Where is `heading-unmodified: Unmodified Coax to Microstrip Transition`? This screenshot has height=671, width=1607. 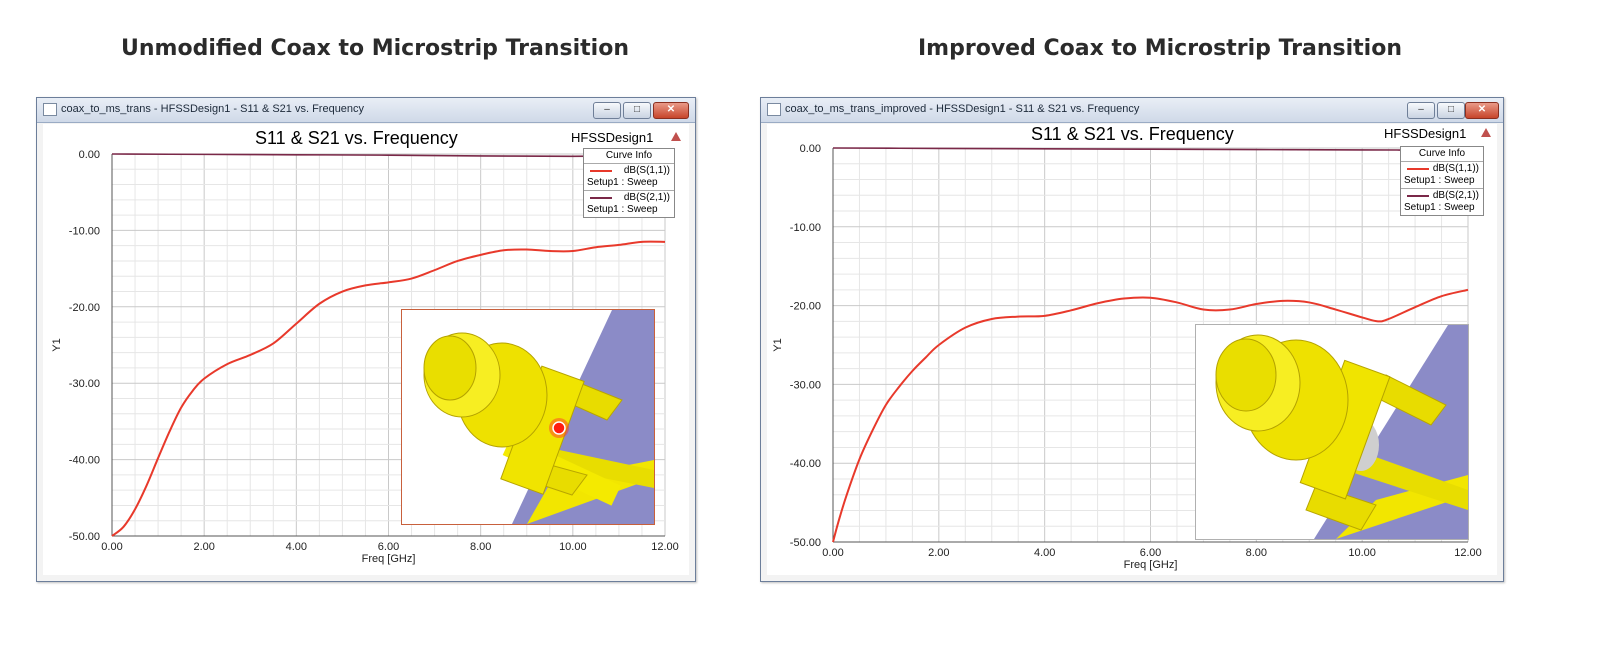 heading-unmodified: Unmodified Coax to Microstrip Transition is located at coordinates (375, 48).